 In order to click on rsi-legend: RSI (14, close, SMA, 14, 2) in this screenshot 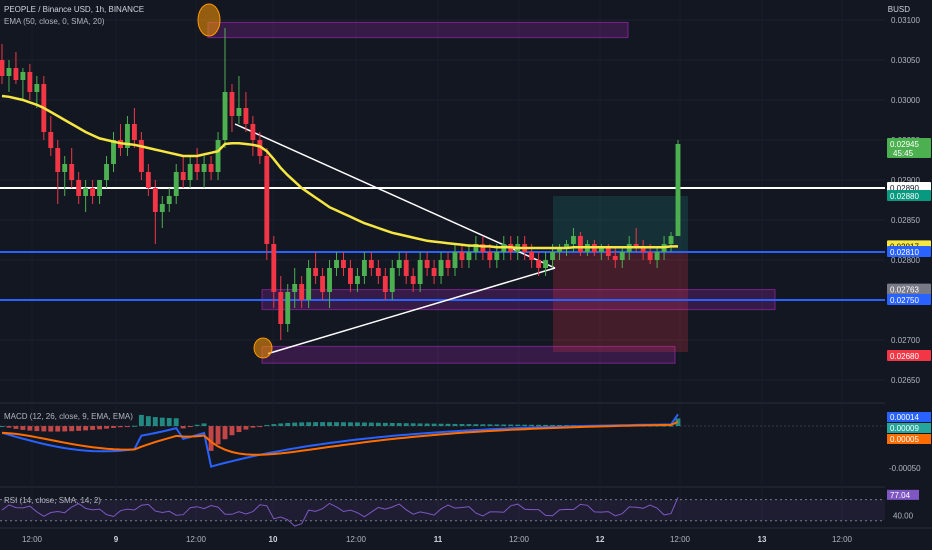, I will do `click(52, 500)`.